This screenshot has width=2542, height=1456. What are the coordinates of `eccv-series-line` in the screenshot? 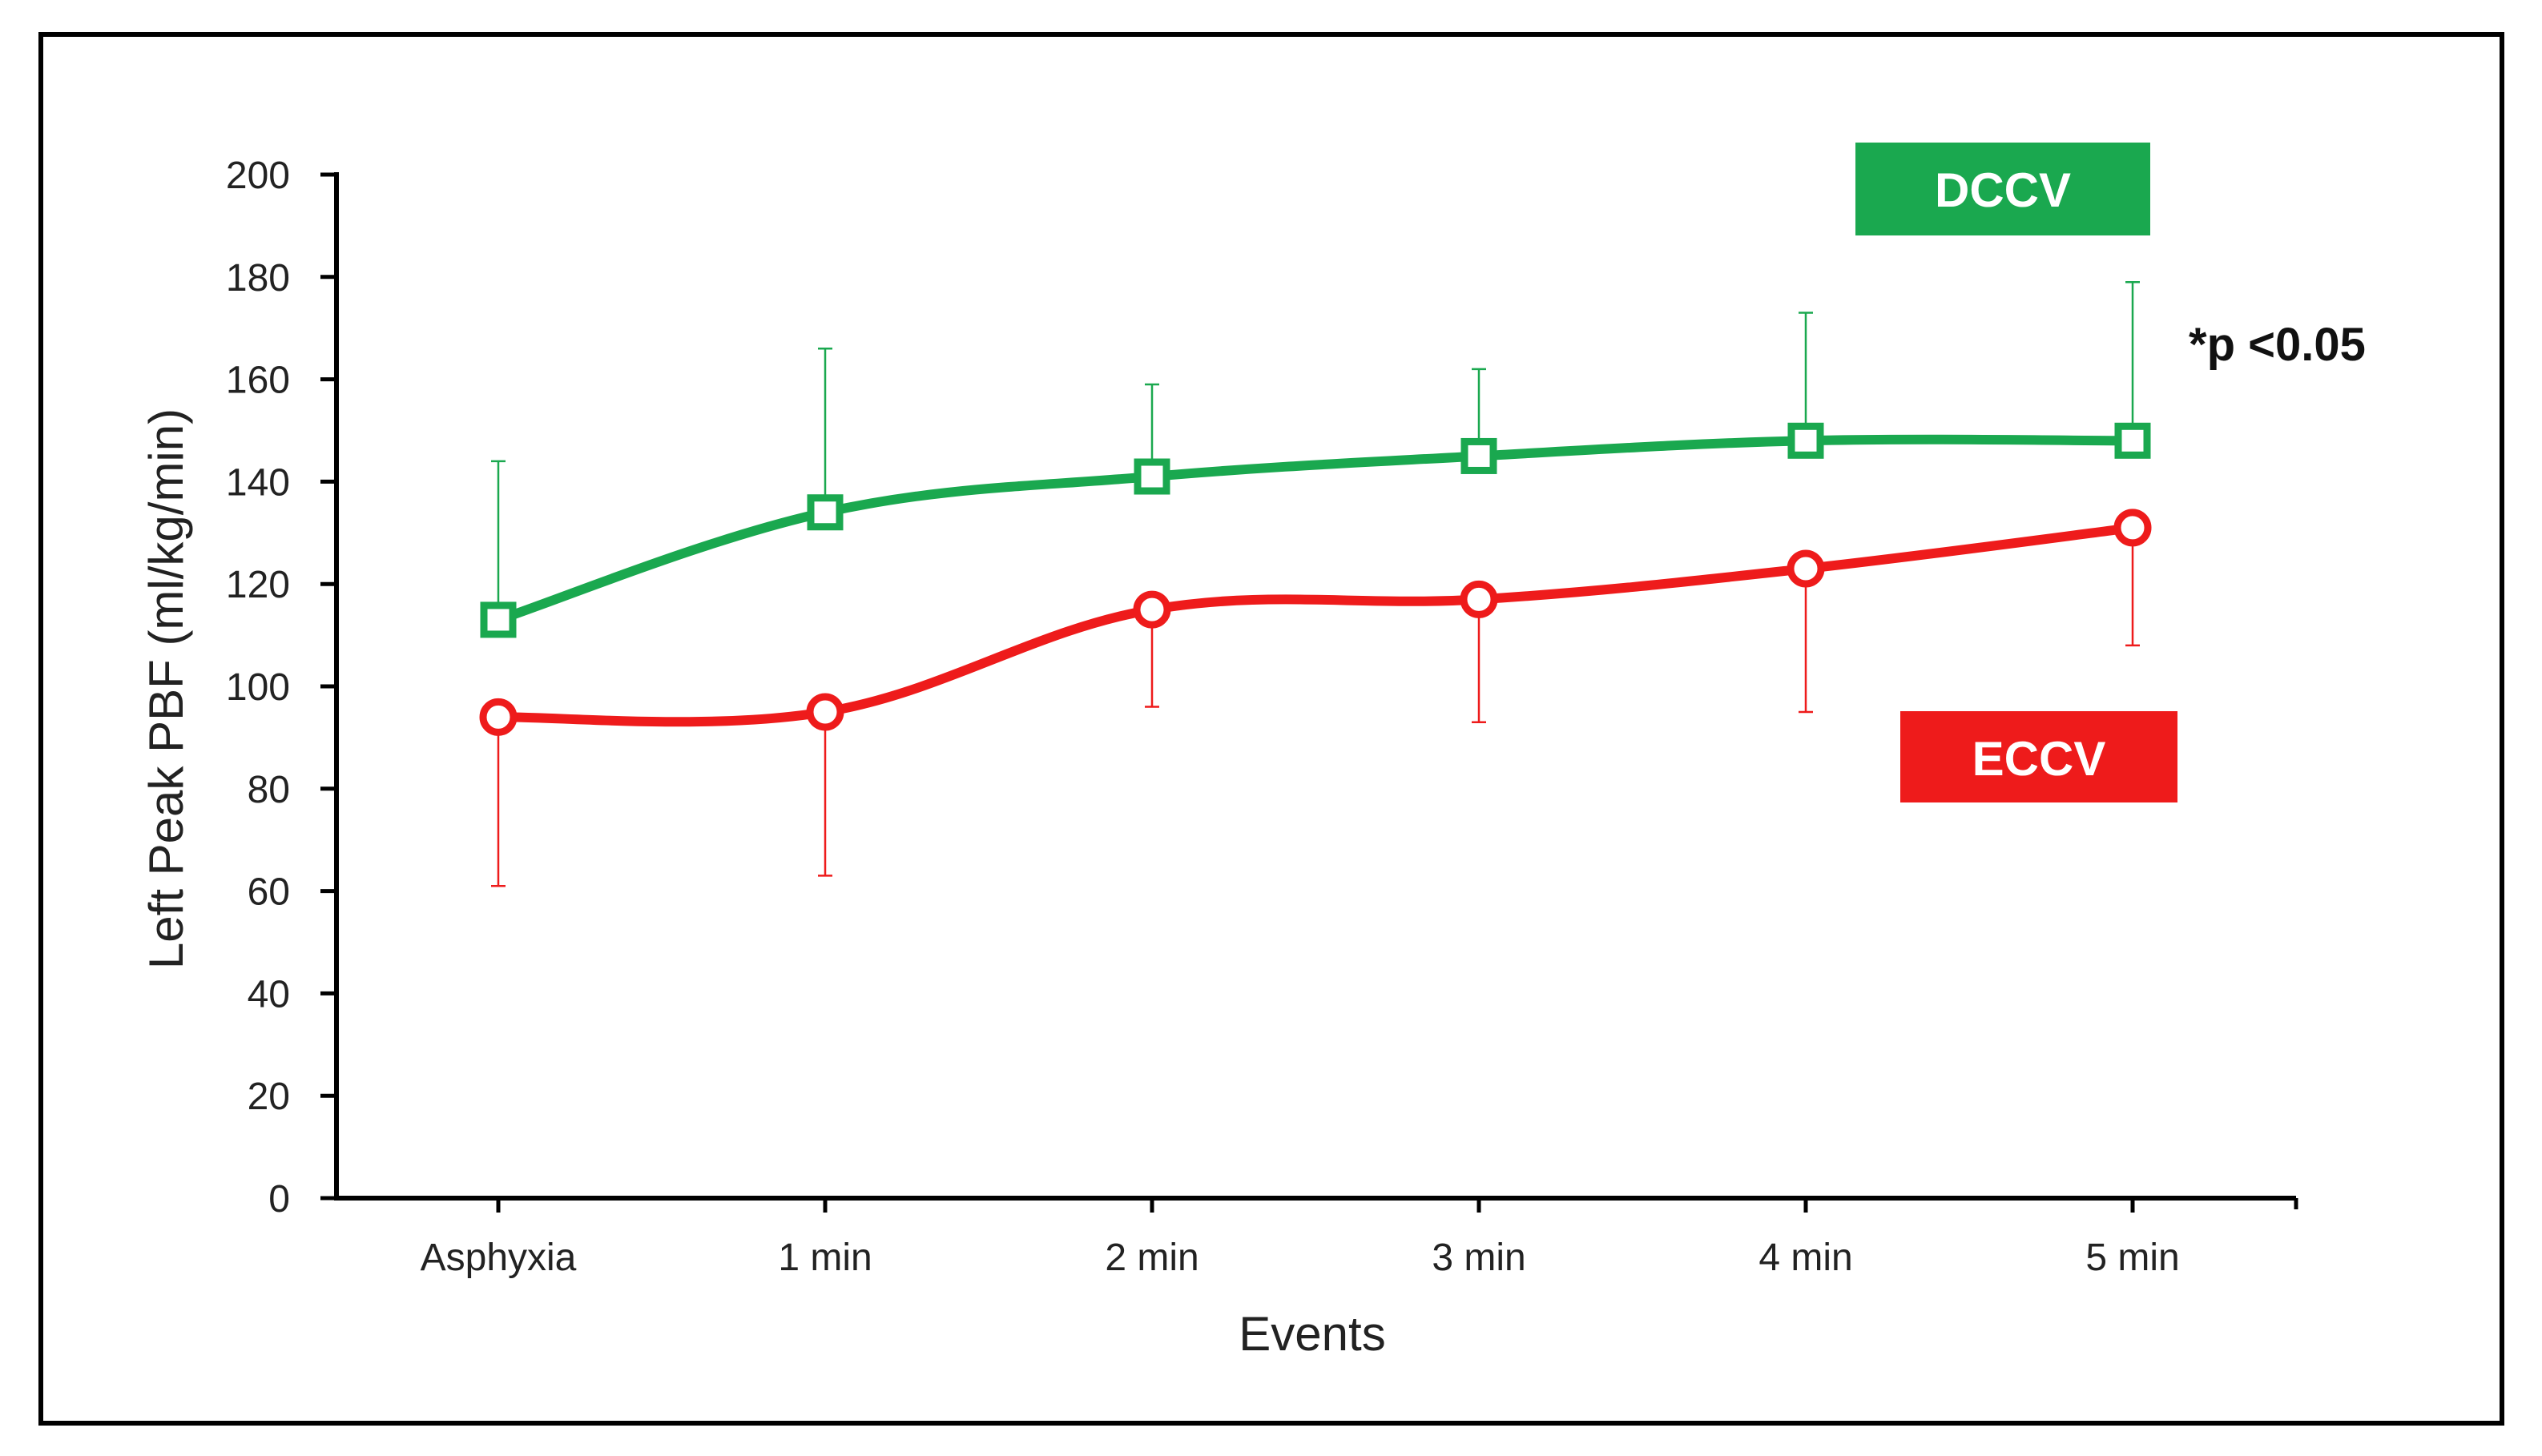 It's located at (1315, 624).